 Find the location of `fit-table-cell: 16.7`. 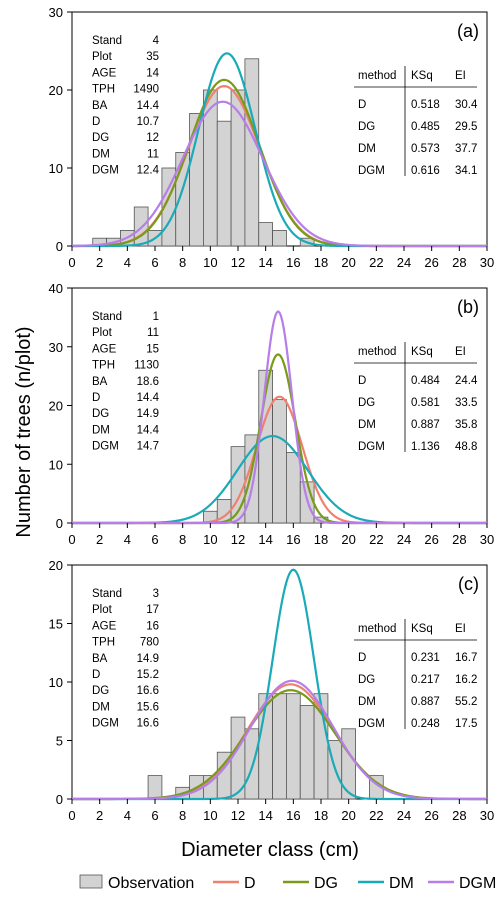

fit-table-cell: 16.7 is located at coordinates (466, 658).